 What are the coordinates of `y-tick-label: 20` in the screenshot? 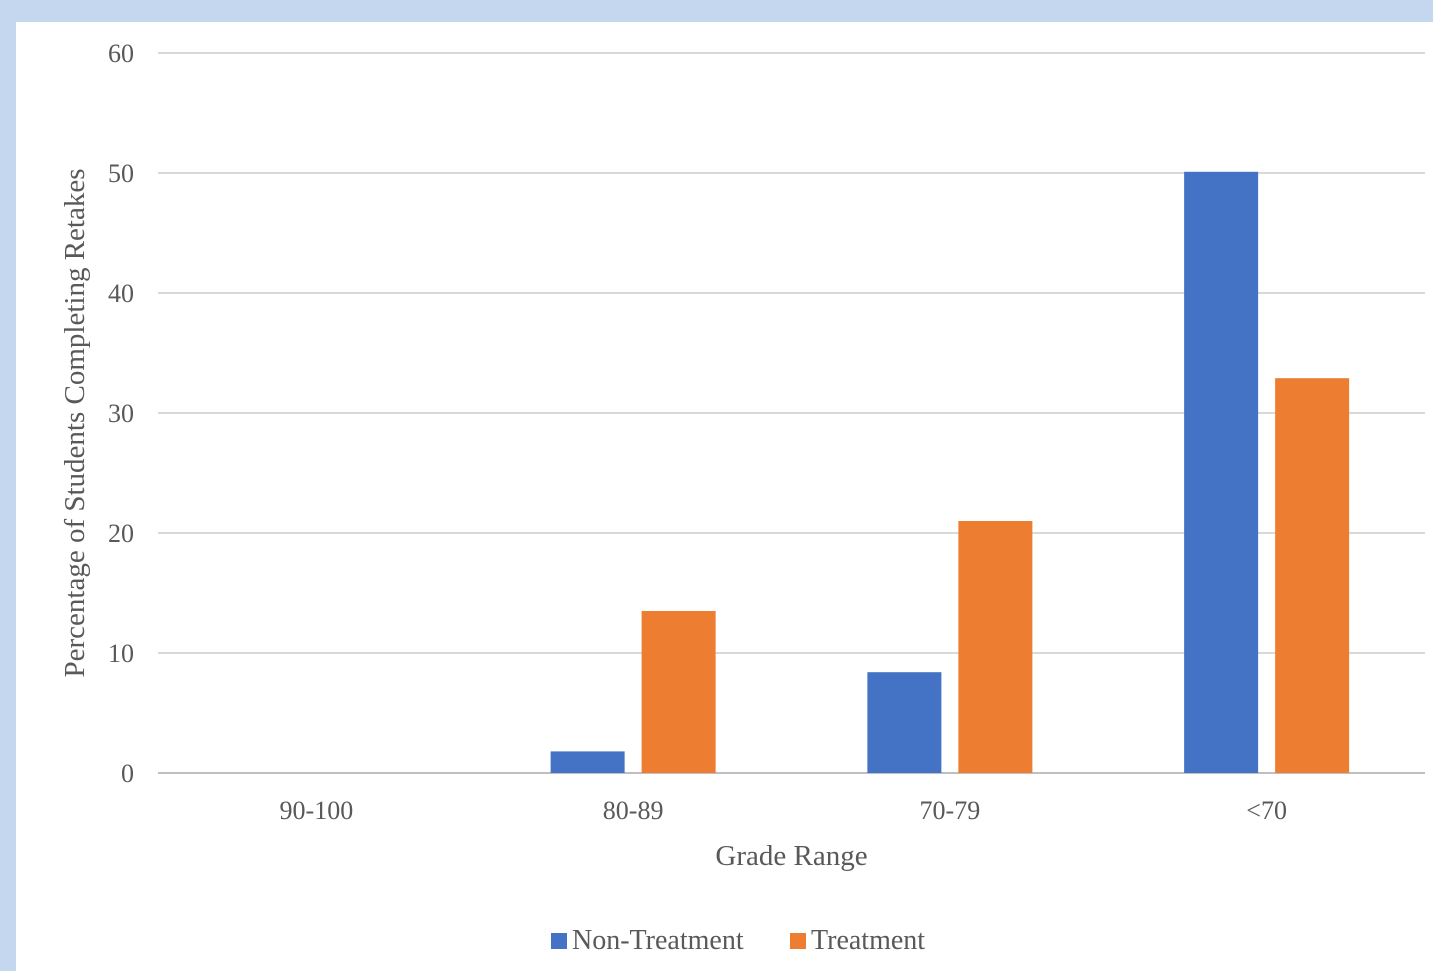 It's located at (121, 533).